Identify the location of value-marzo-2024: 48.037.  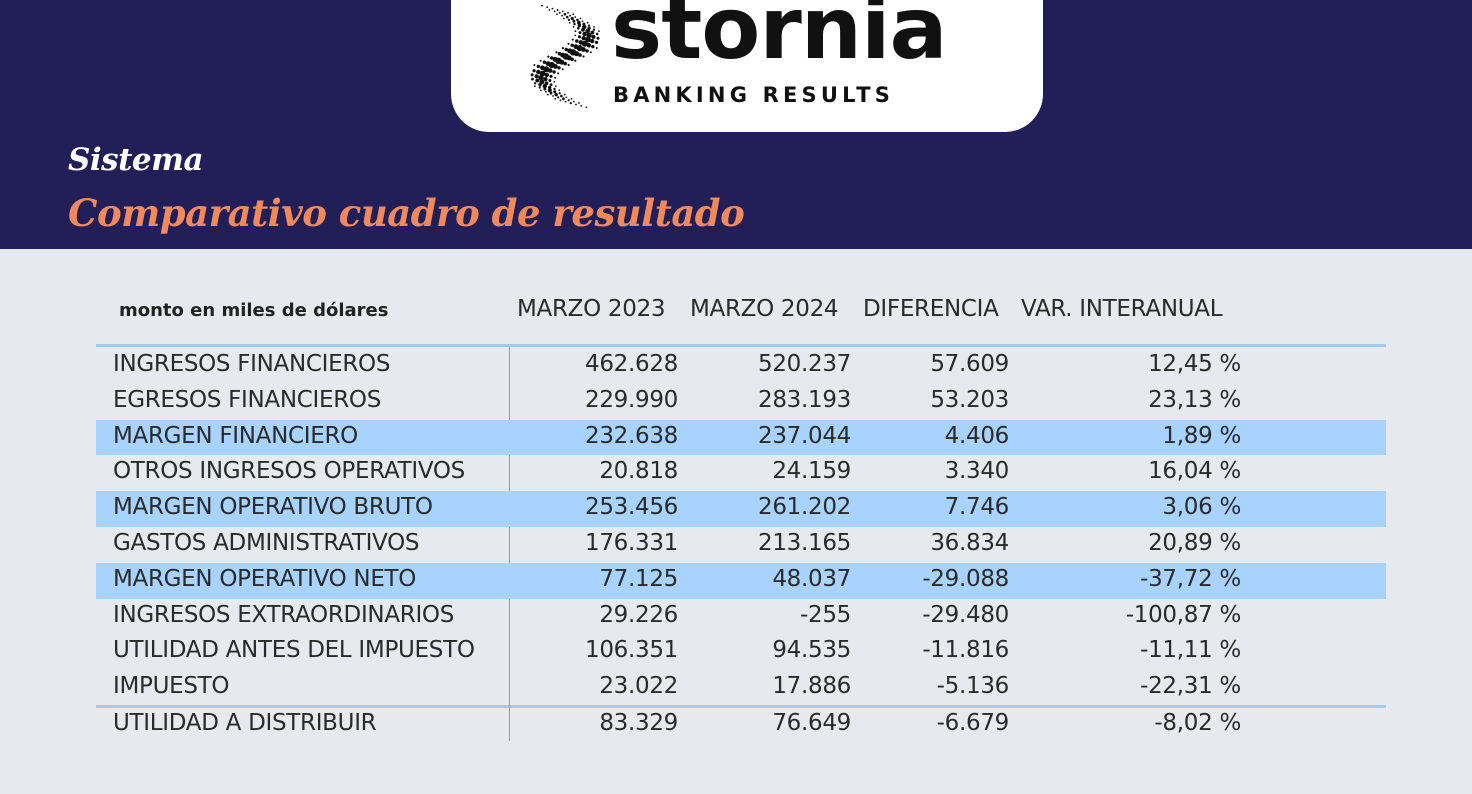
(811, 578).